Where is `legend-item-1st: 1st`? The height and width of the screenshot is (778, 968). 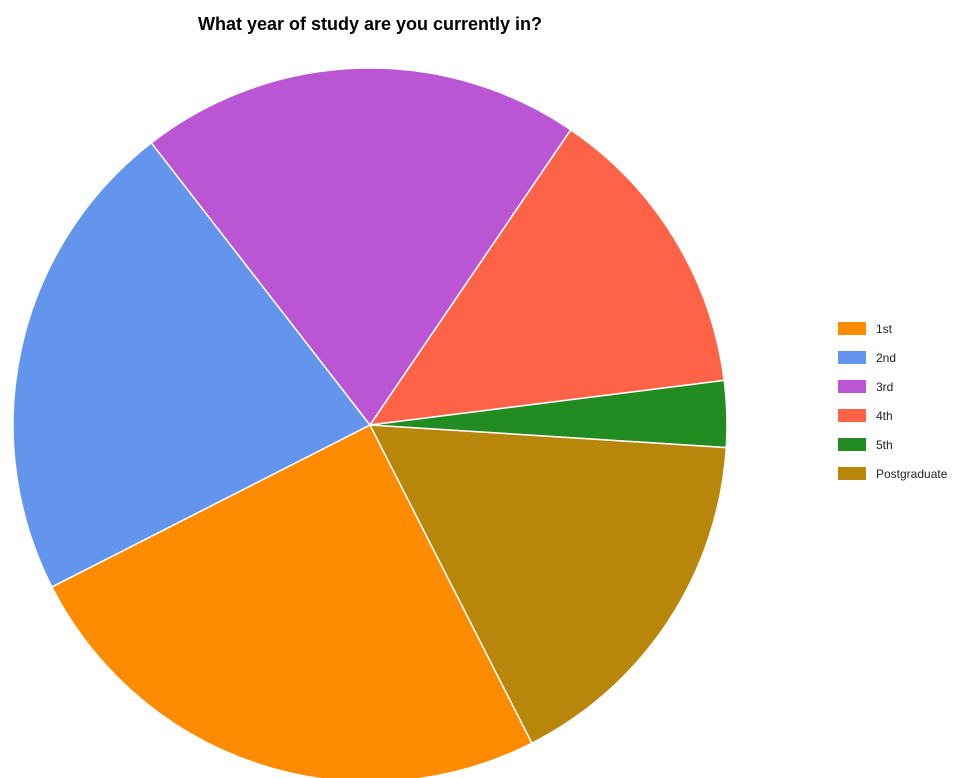
legend-item-1st: 1st is located at coordinates (892, 328).